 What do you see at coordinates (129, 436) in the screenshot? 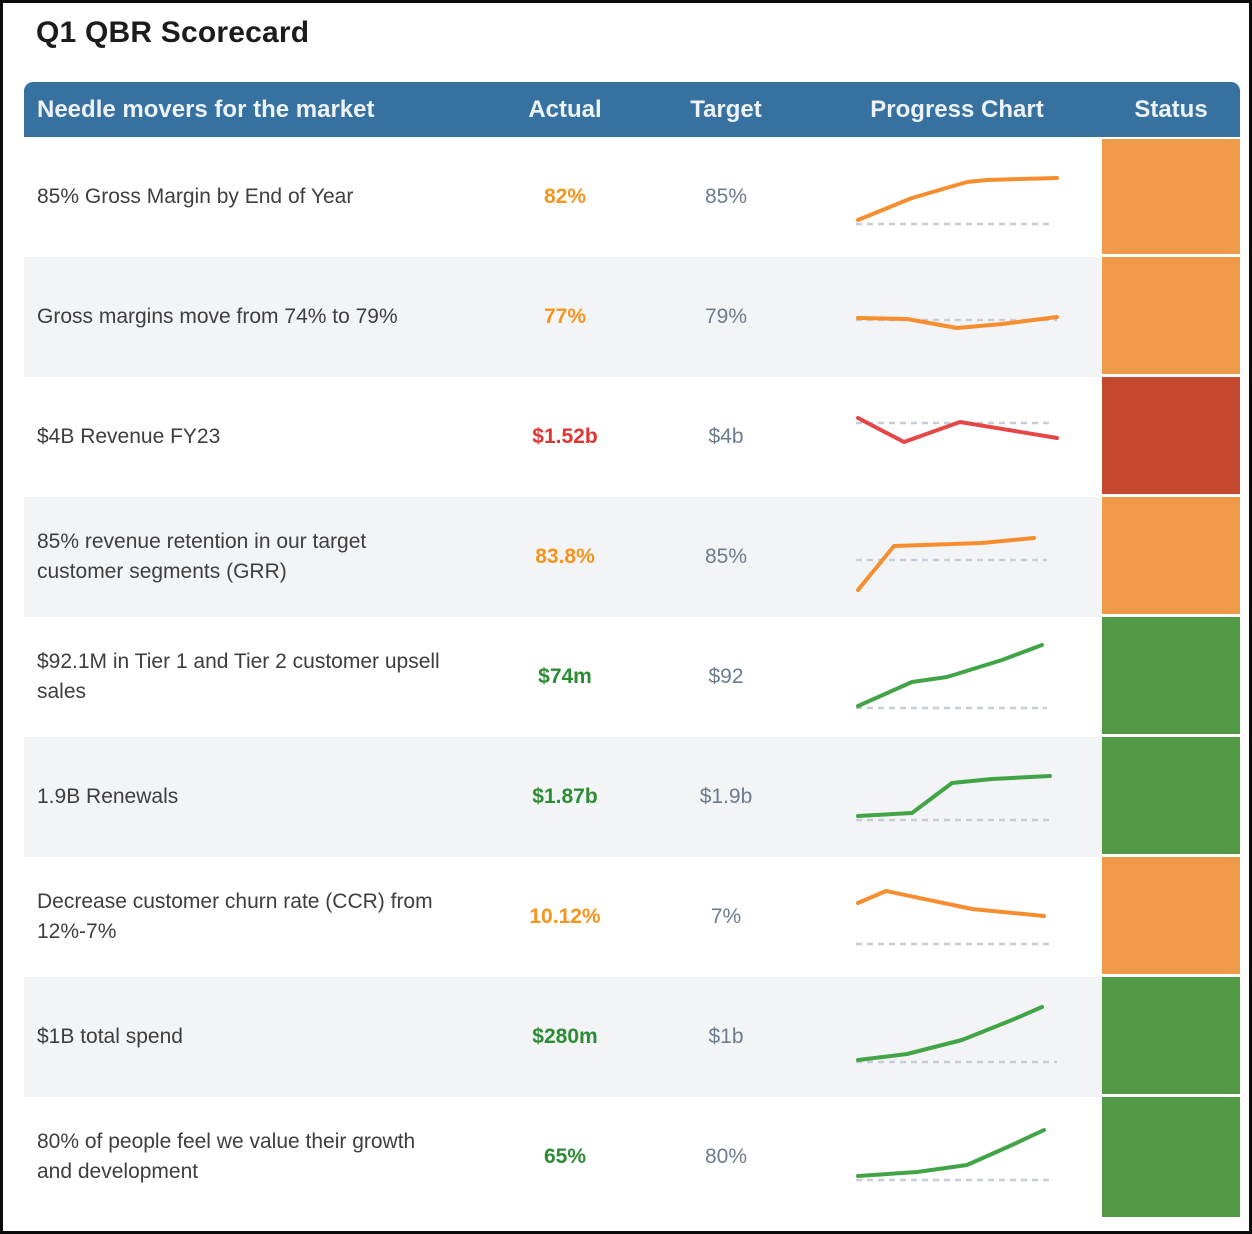
I see `metric-name: $4B Revenue FY23` at bounding box center [129, 436].